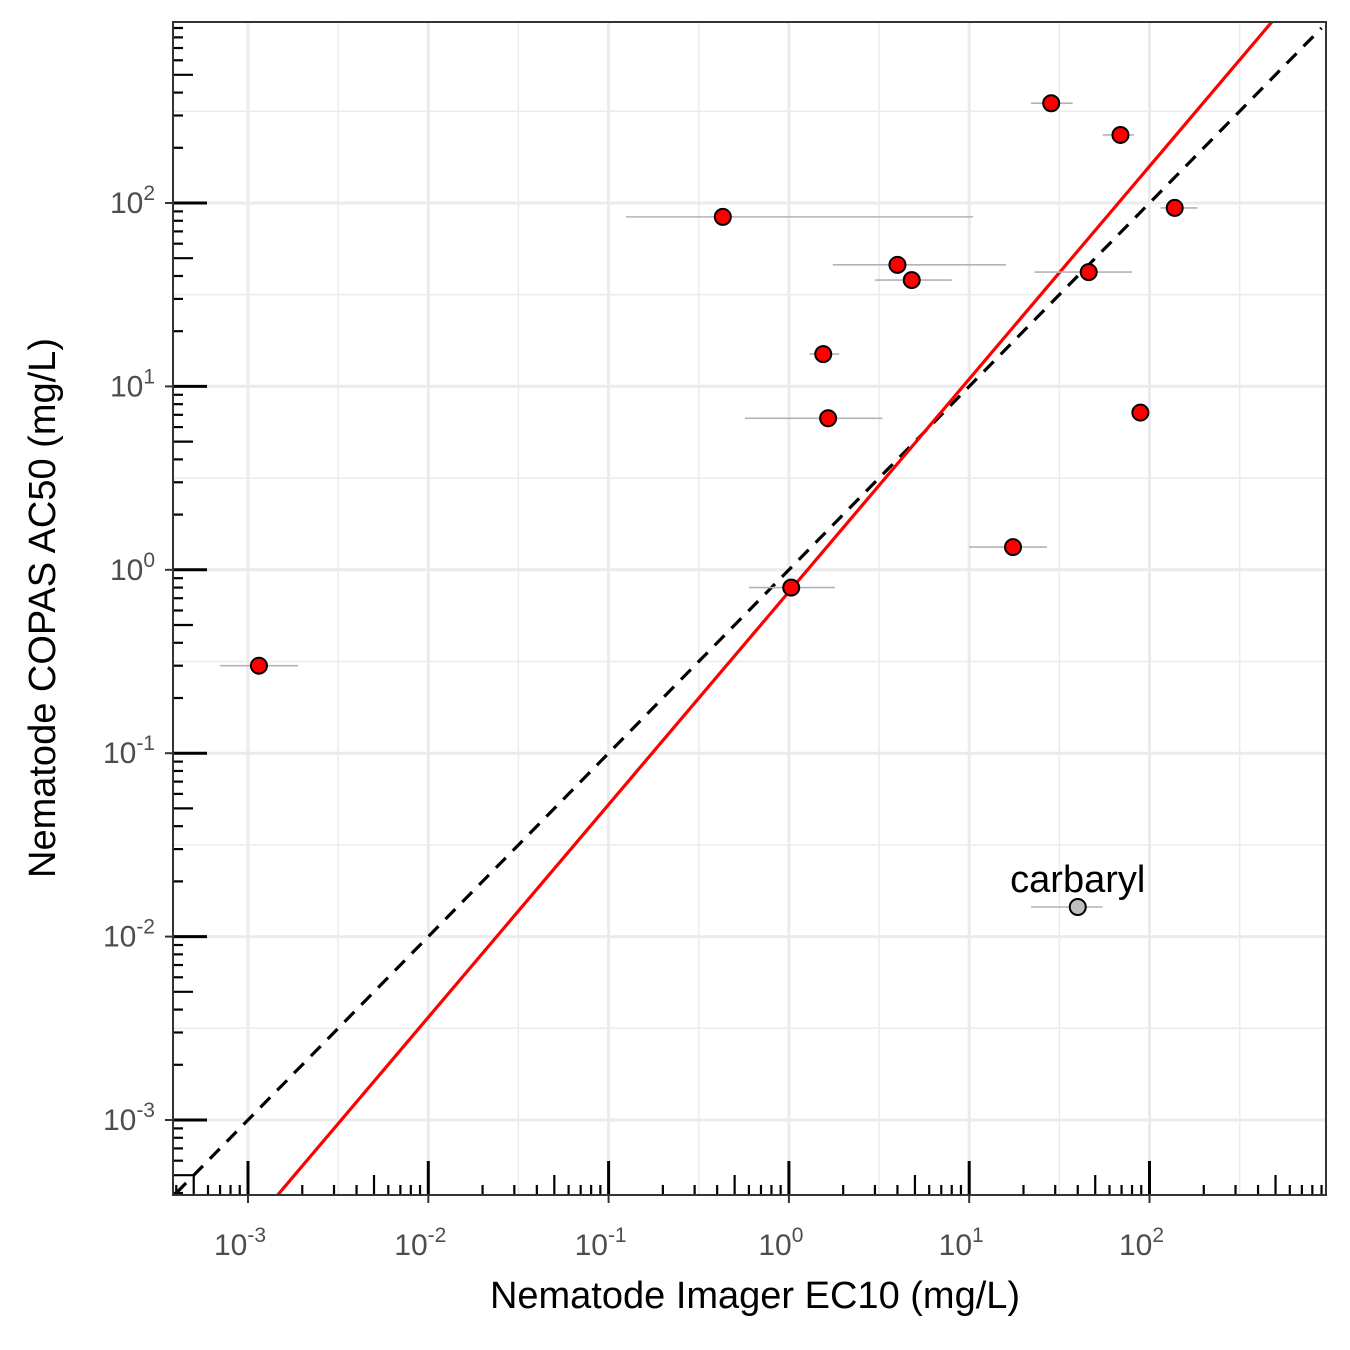 The height and width of the screenshot is (1350, 1350). Describe the element at coordinates (132, 568) in the screenshot. I see `y-tick-label: 10⁰` at that location.